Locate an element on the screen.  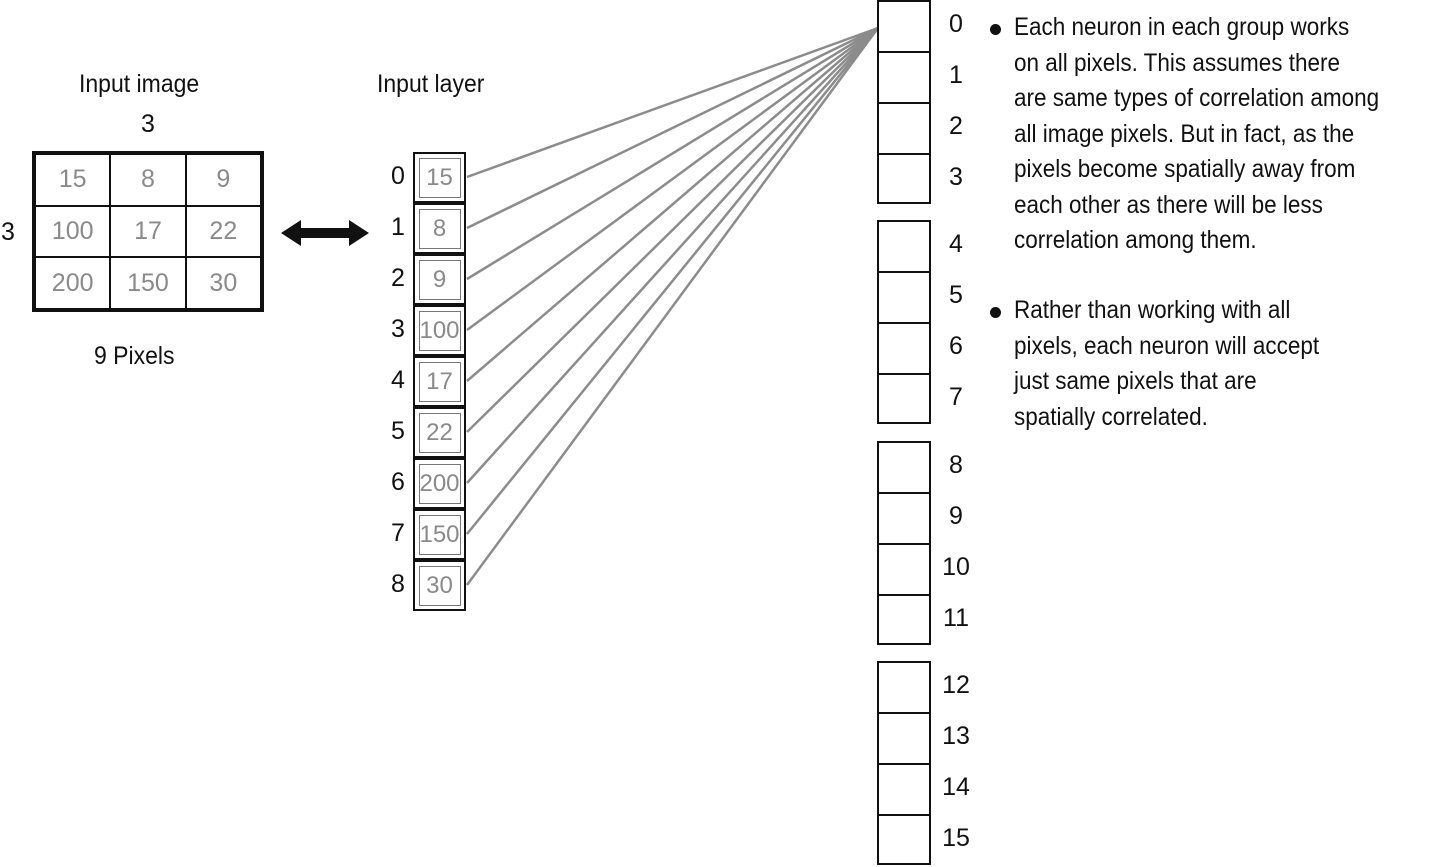
pixel-cell: 150 is located at coordinates (148, 283).